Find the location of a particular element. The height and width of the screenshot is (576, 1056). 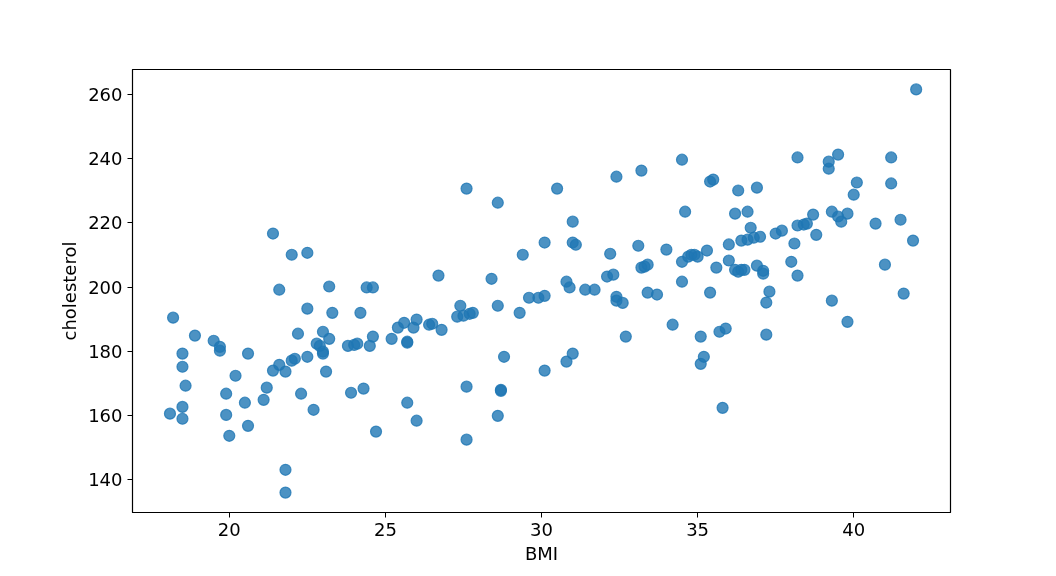

y-tick-label: 260 is located at coordinates (105, 95).